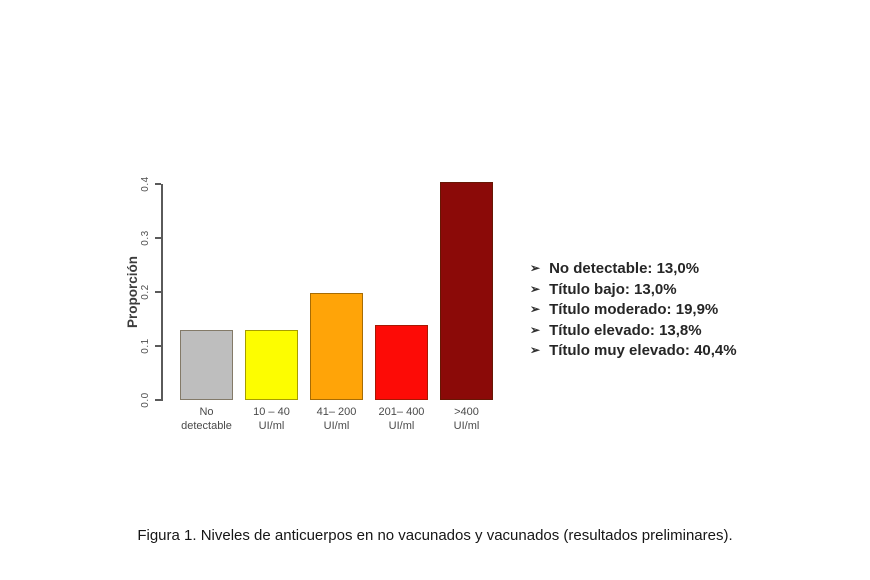  I want to click on x-cat-label-1: 10 – 40 UI/ml, so click(272, 419).